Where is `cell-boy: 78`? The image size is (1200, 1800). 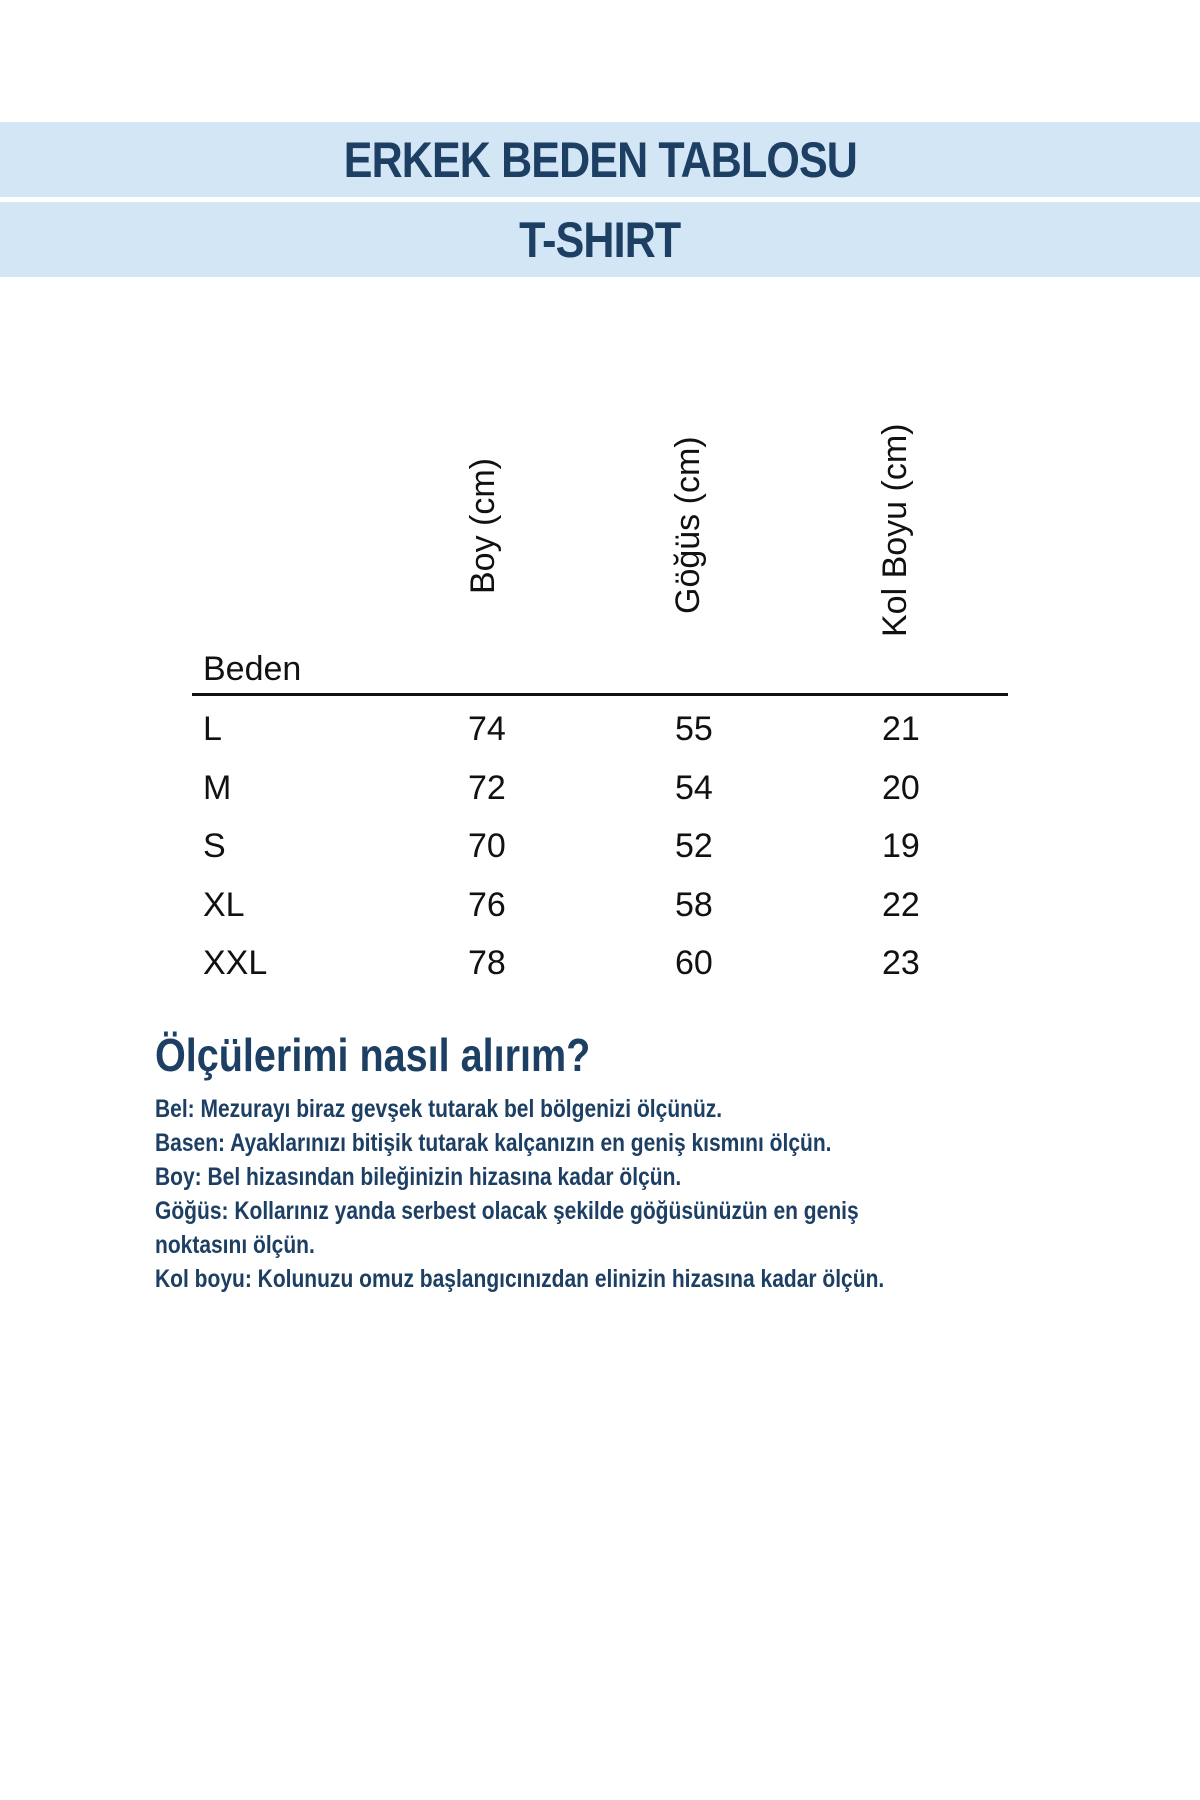 cell-boy: 78 is located at coordinates (487, 963).